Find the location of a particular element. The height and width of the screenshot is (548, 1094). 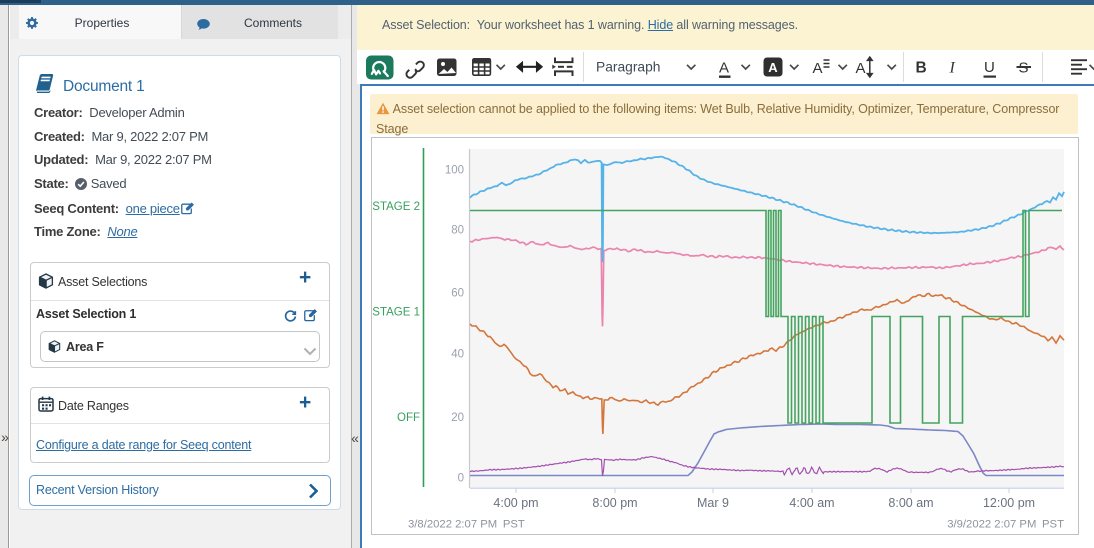

svg-text: B is located at coordinates (921, 68).